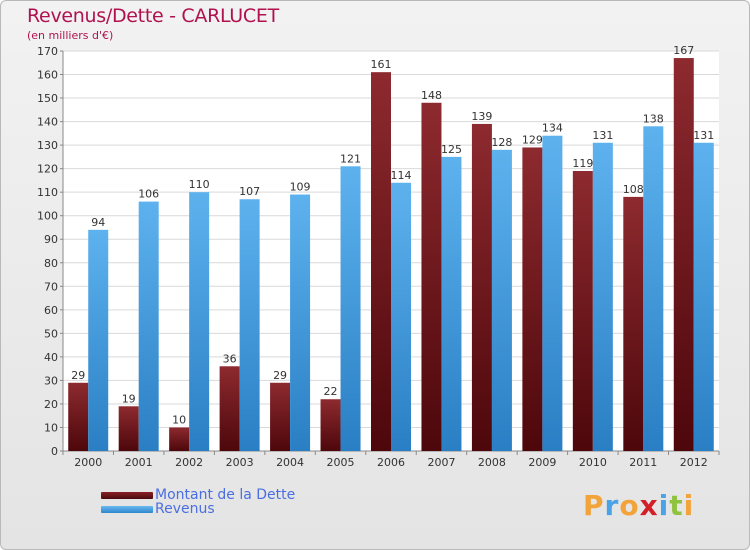 This screenshot has width=750, height=550. I want to click on y-tick-label: 110, so click(47, 192).